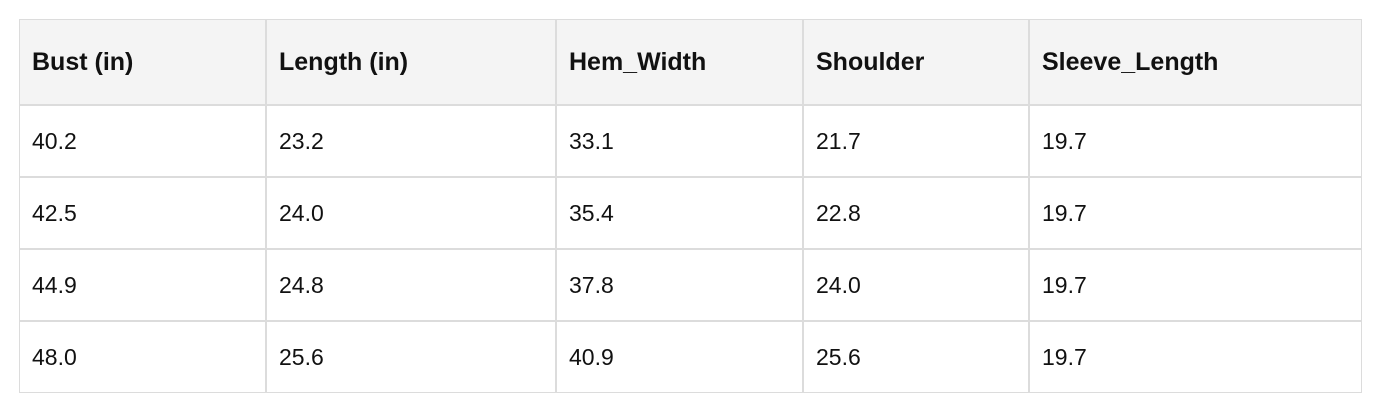 The image size is (1381, 413). What do you see at coordinates (411, 285) in the screenshot?
I see `table-cell: 24.8` at bounding box center [411, 285].